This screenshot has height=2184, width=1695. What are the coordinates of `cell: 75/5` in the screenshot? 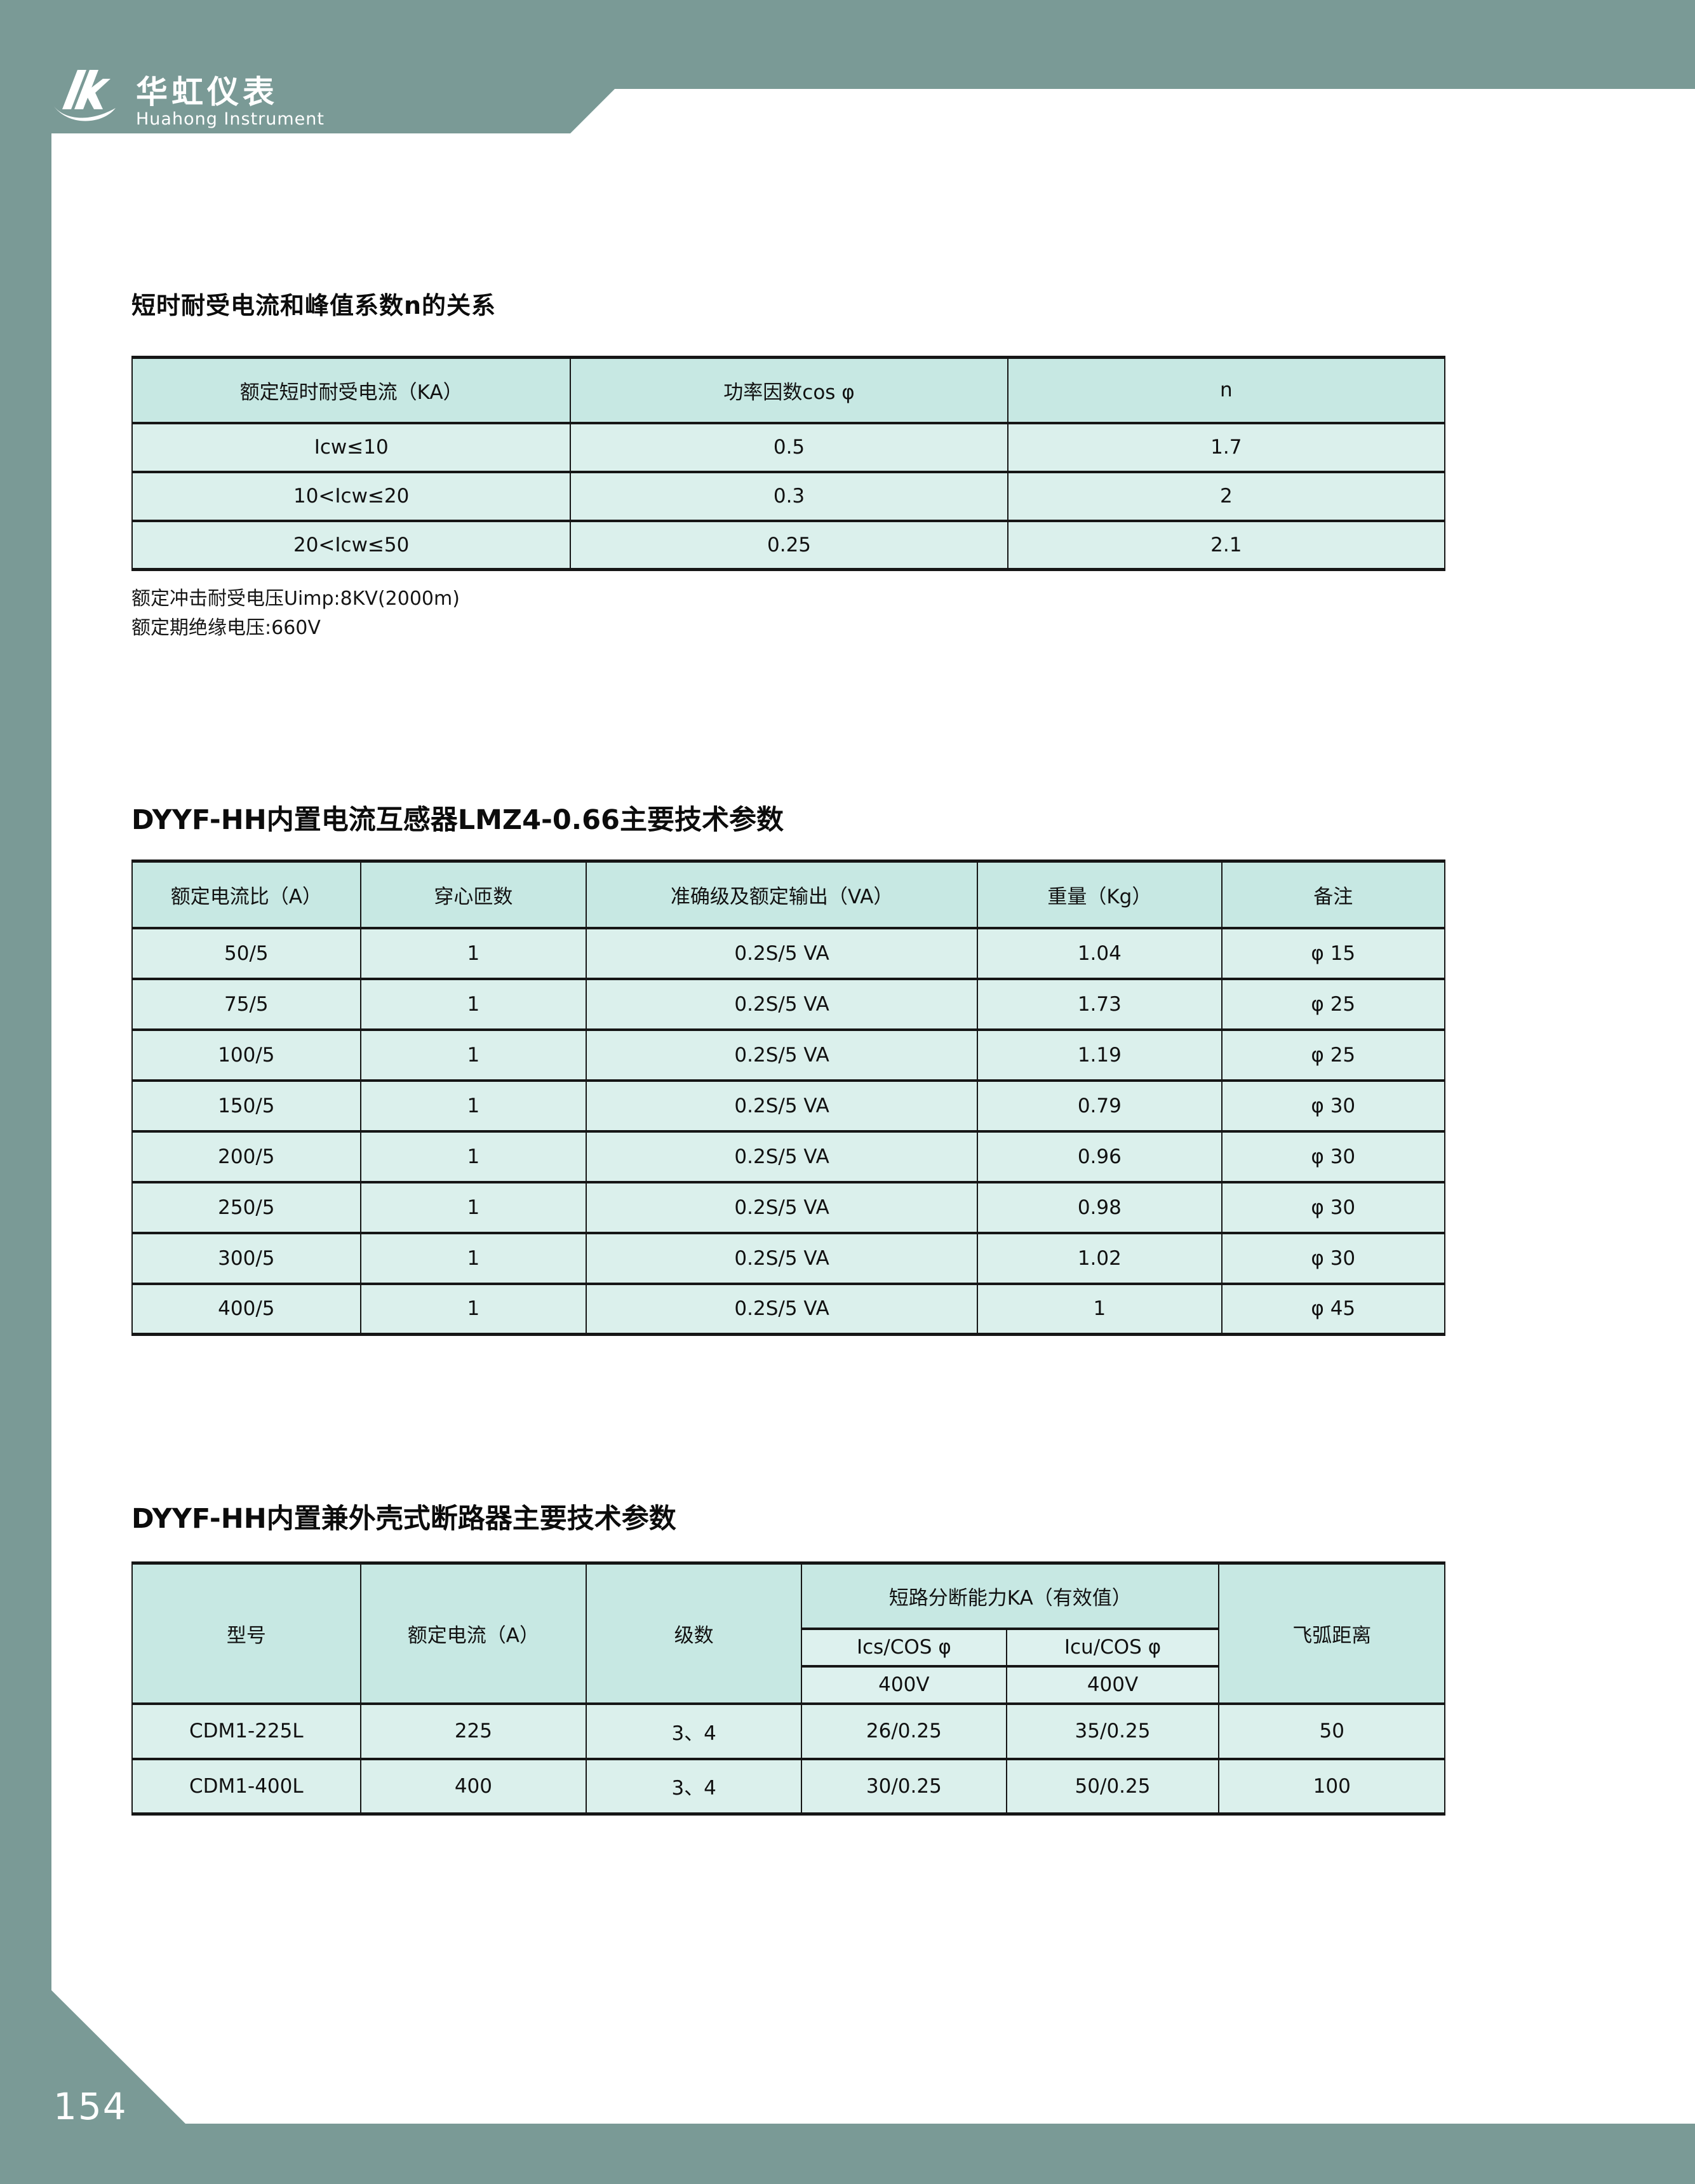 It's located at (246, 1004).